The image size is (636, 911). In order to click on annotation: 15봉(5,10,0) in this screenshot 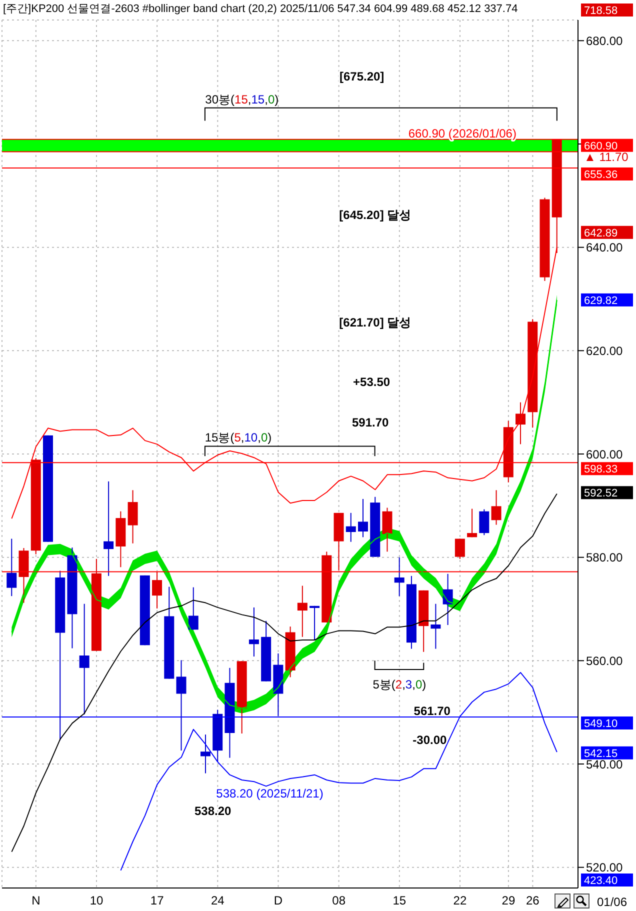, I will do `click(238, 437)`.